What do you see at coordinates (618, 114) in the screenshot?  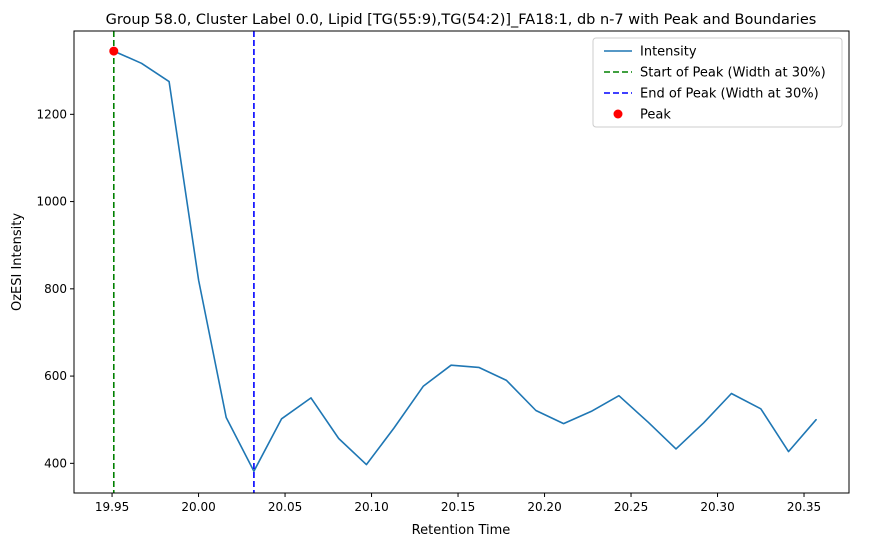 I see `legend-peak-marker` at bounding box center [618, 114].